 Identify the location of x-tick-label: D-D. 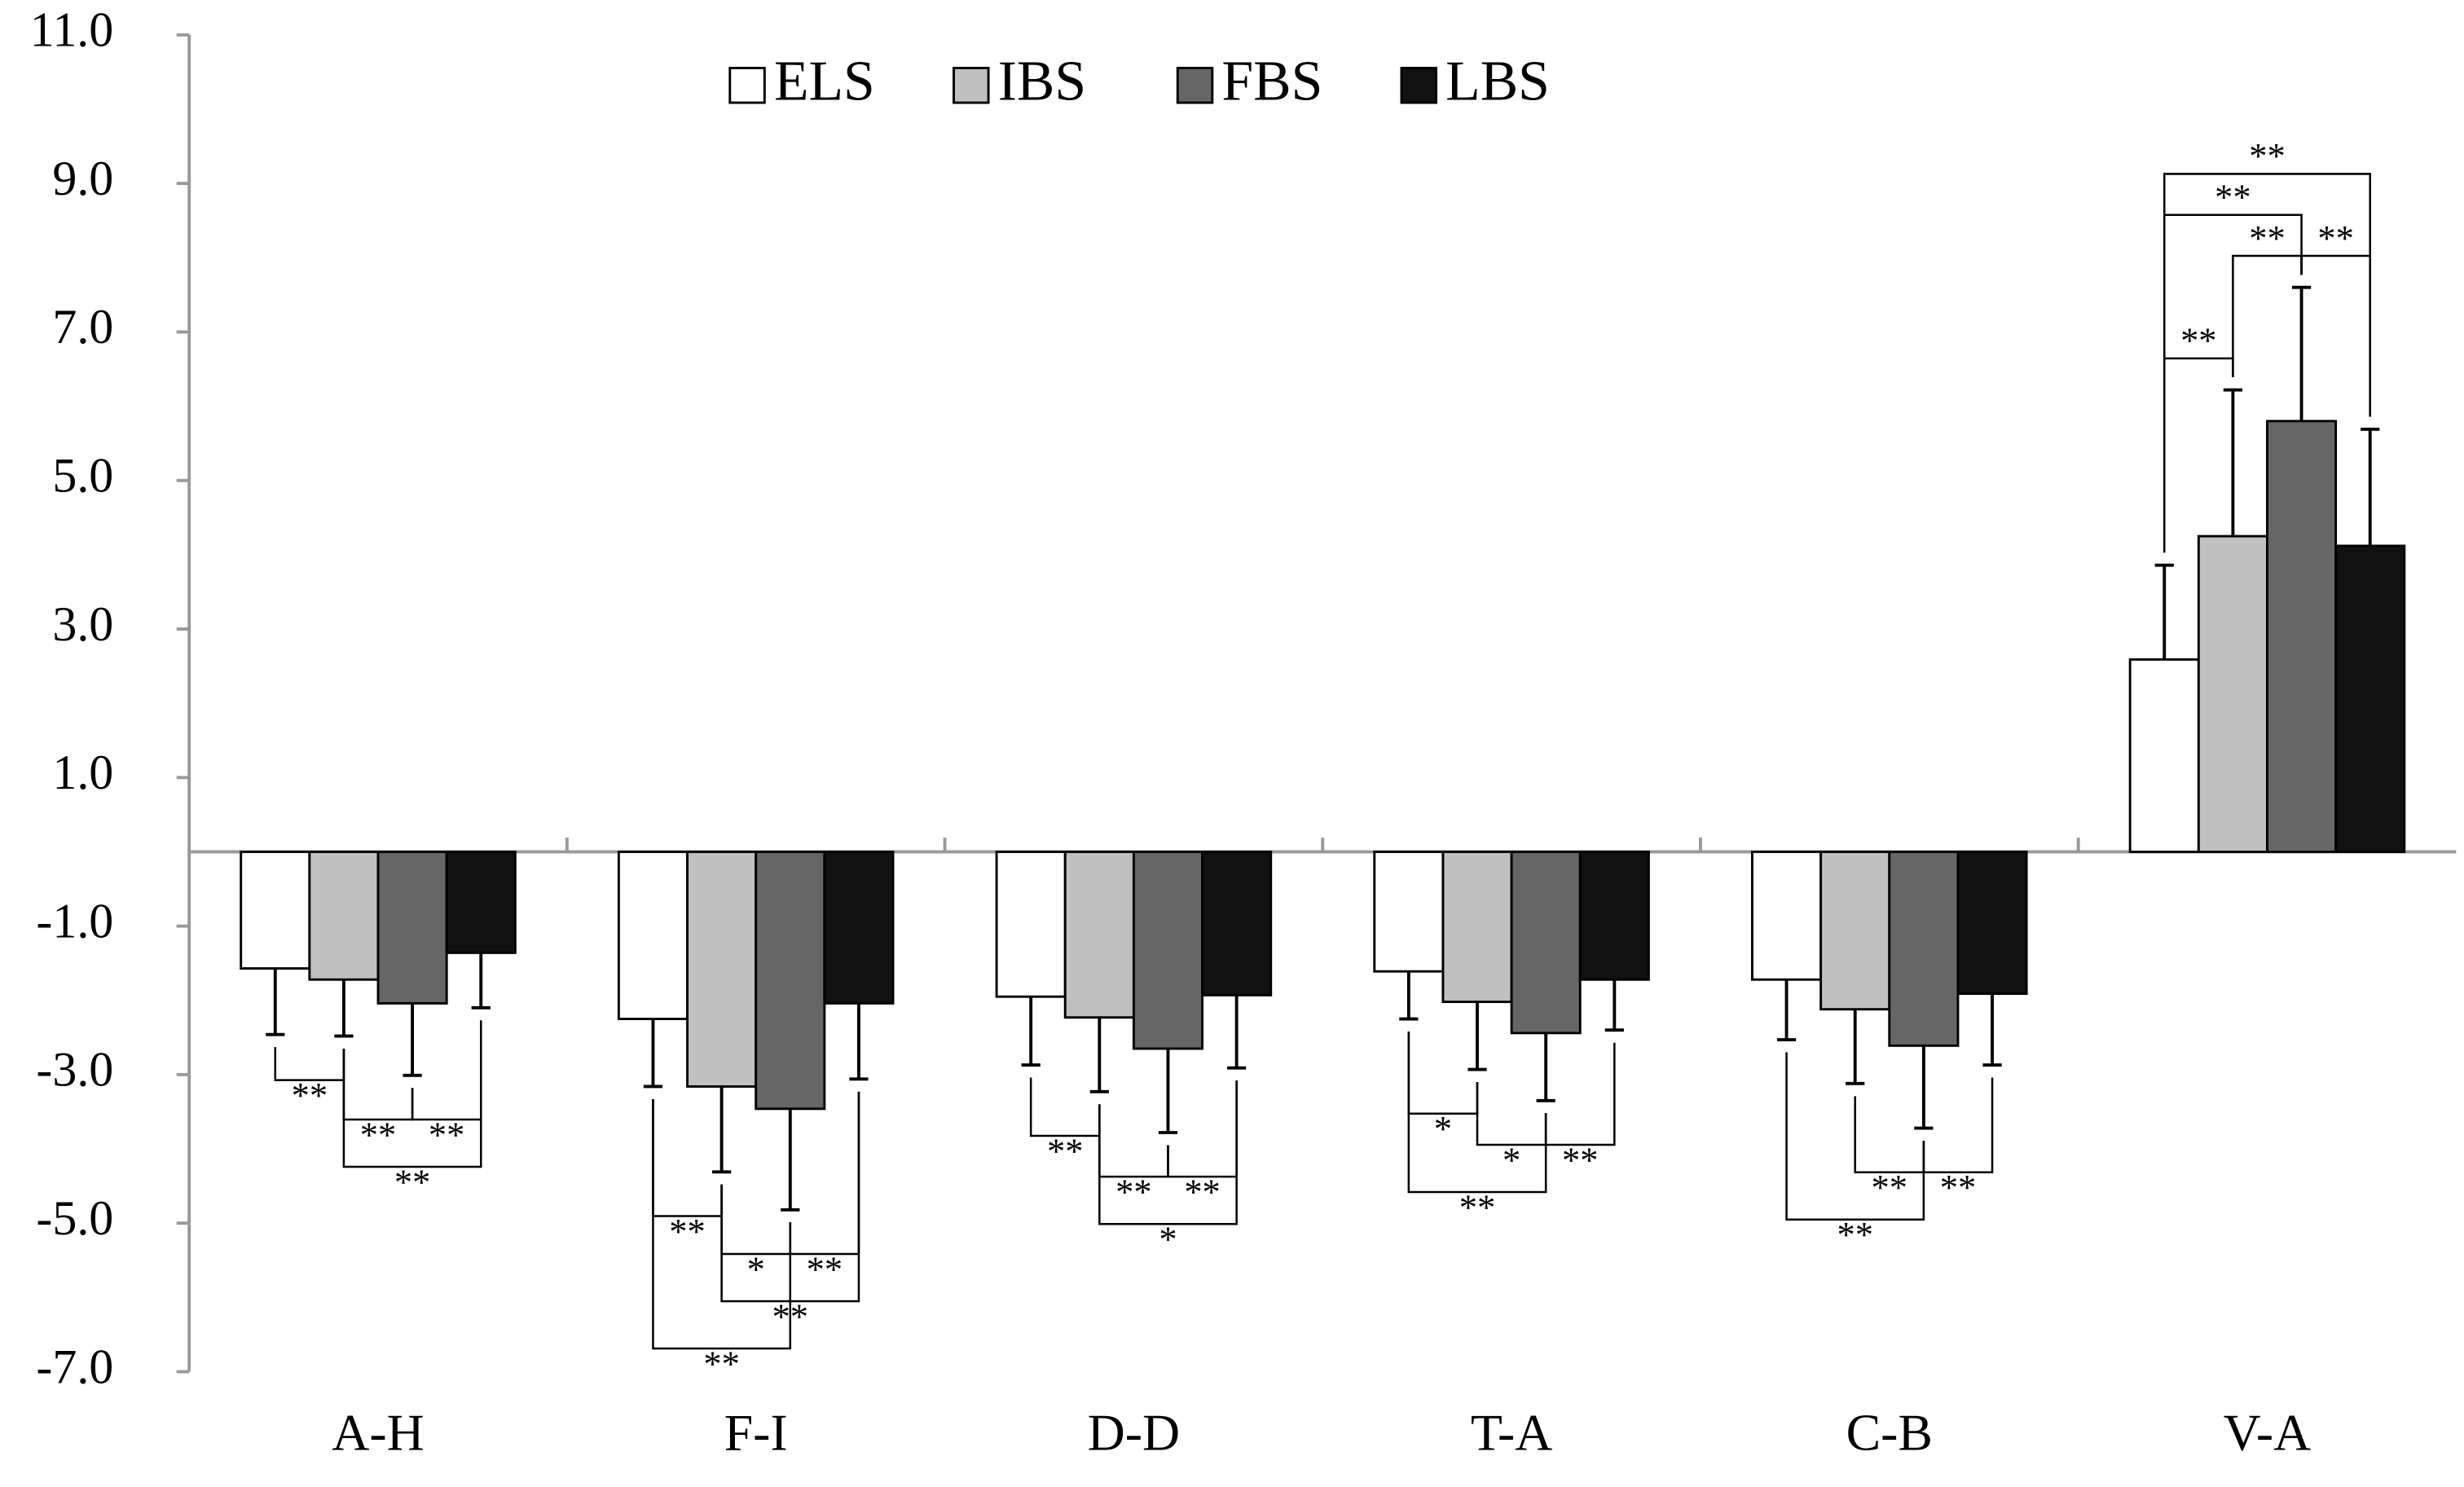
(1134, 1432).